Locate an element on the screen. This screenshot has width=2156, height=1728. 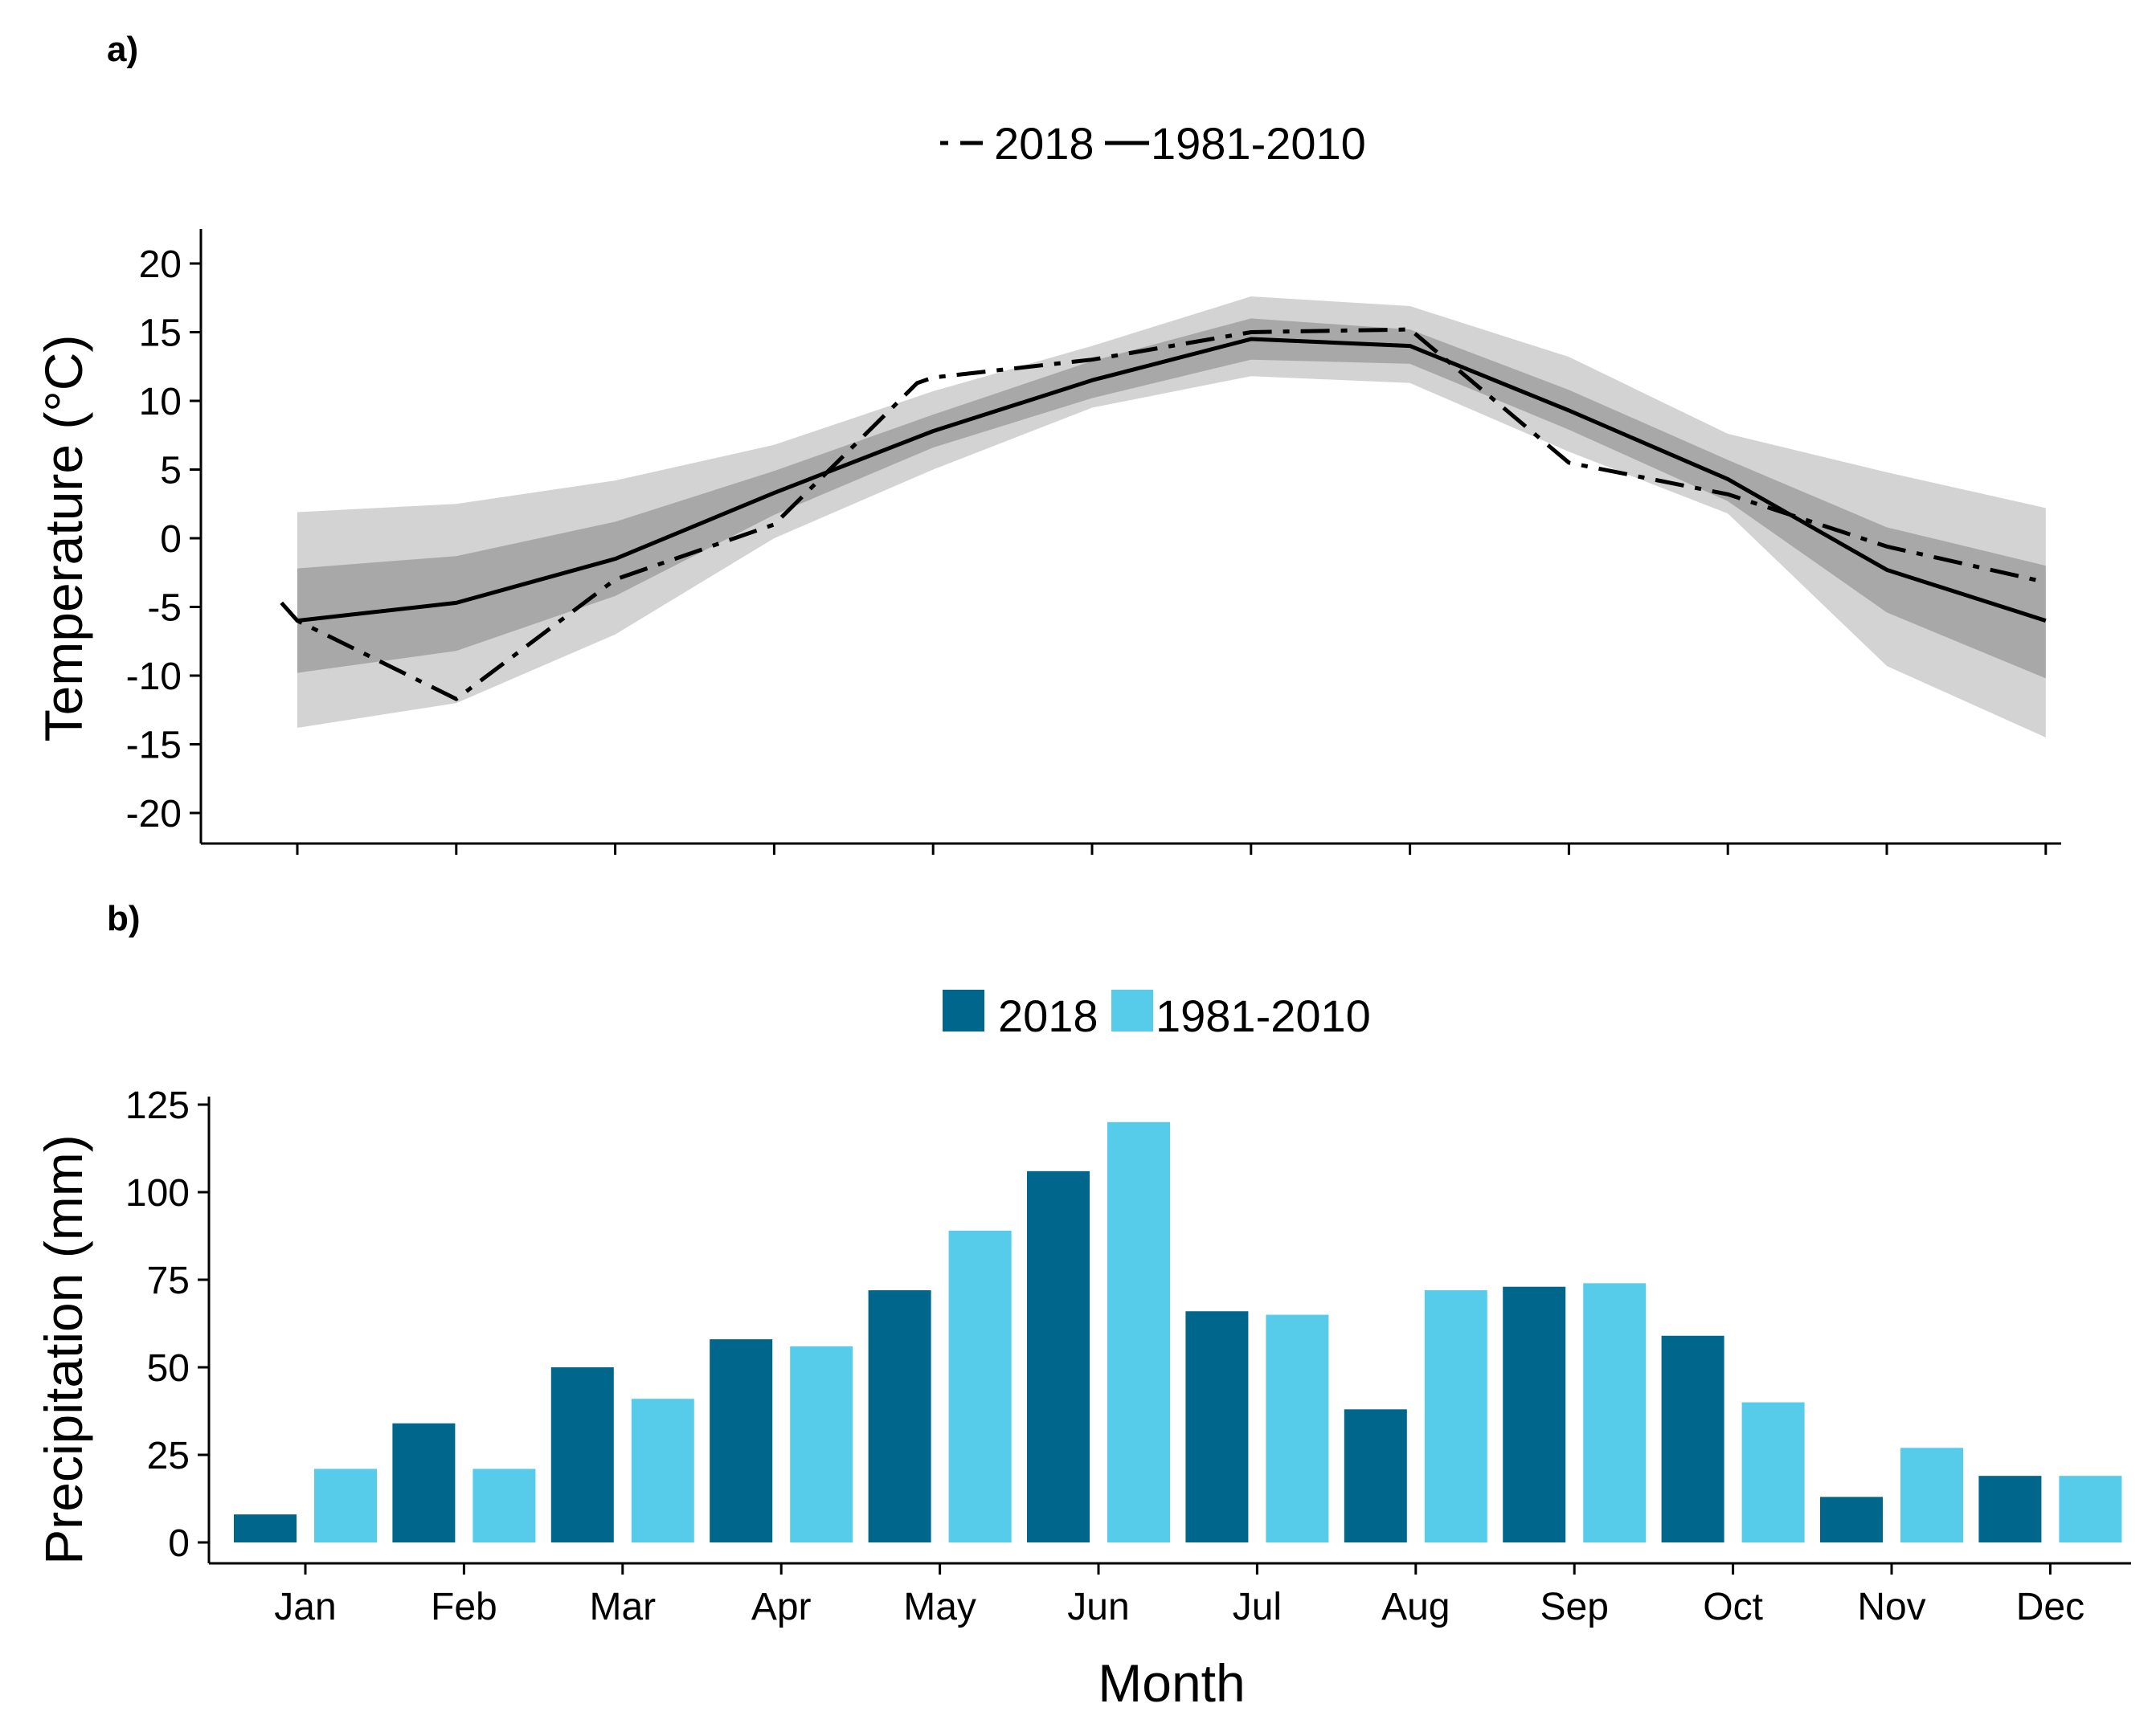
temperature-y-ticks: 20 15 10 5 0 -5 -10 -15 -20 is located at coordinates (163, 539).